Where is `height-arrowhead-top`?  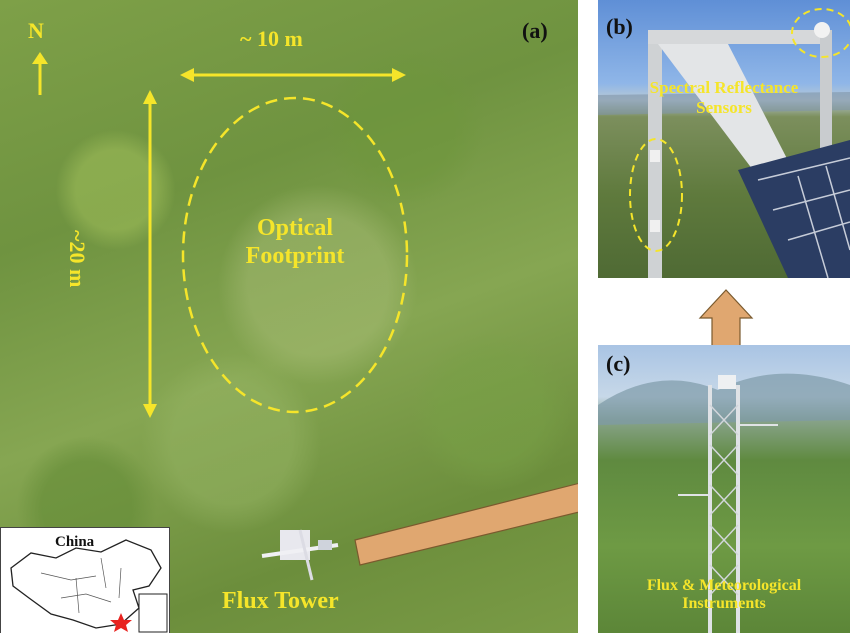 height-arrowhead-top is located at coordinates (150, 97).